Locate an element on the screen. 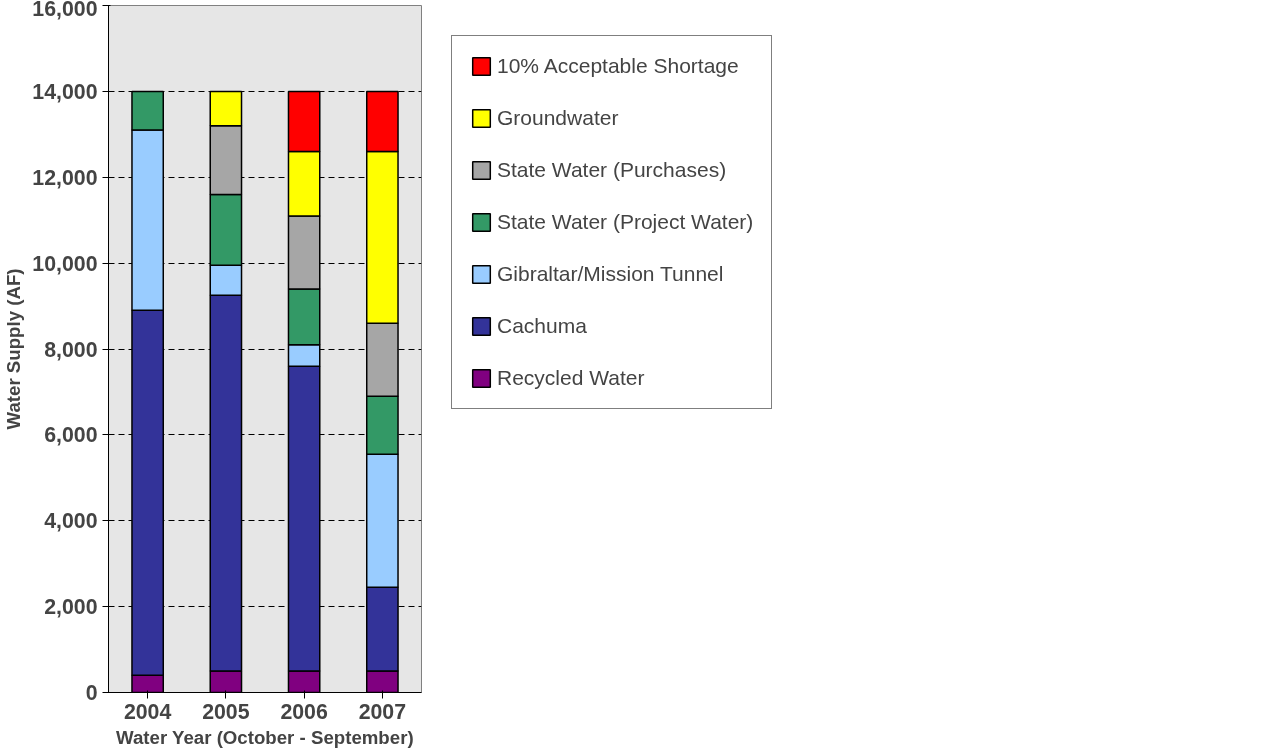 Image resolution: width=1286 pixels, height=755 pixels. legend-label: Groundwater is located at coordinates (558, 118).